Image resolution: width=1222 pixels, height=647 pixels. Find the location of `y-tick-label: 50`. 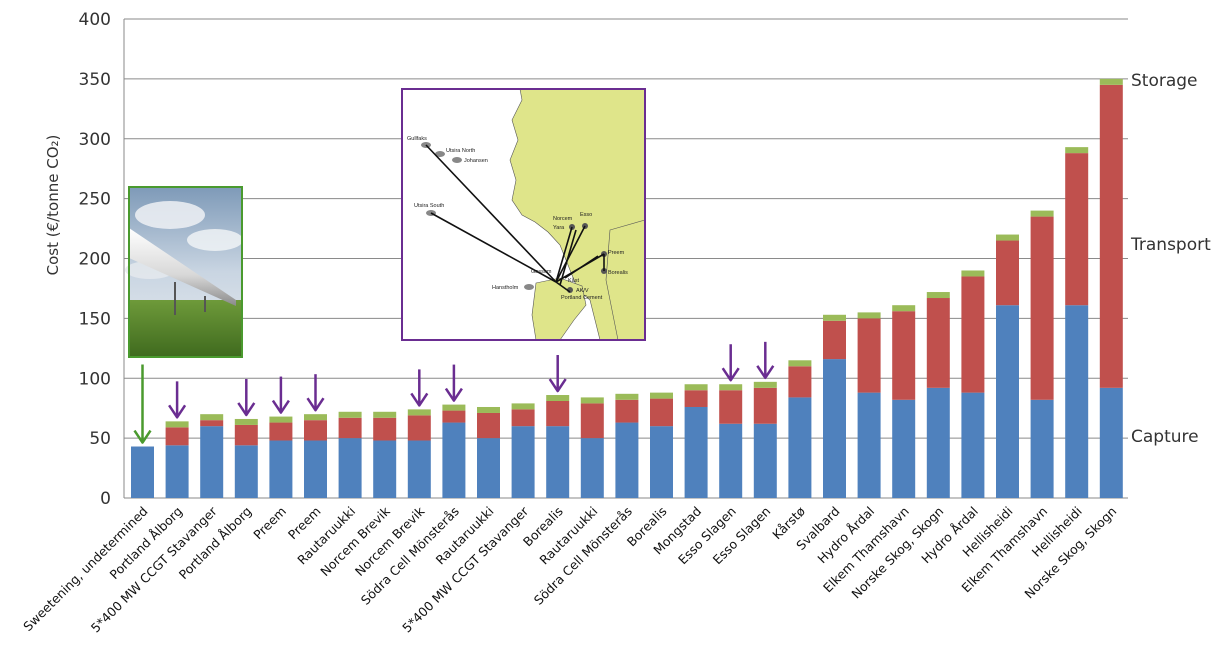

y-tick-label: 50 is located at coordinates (100, 439).